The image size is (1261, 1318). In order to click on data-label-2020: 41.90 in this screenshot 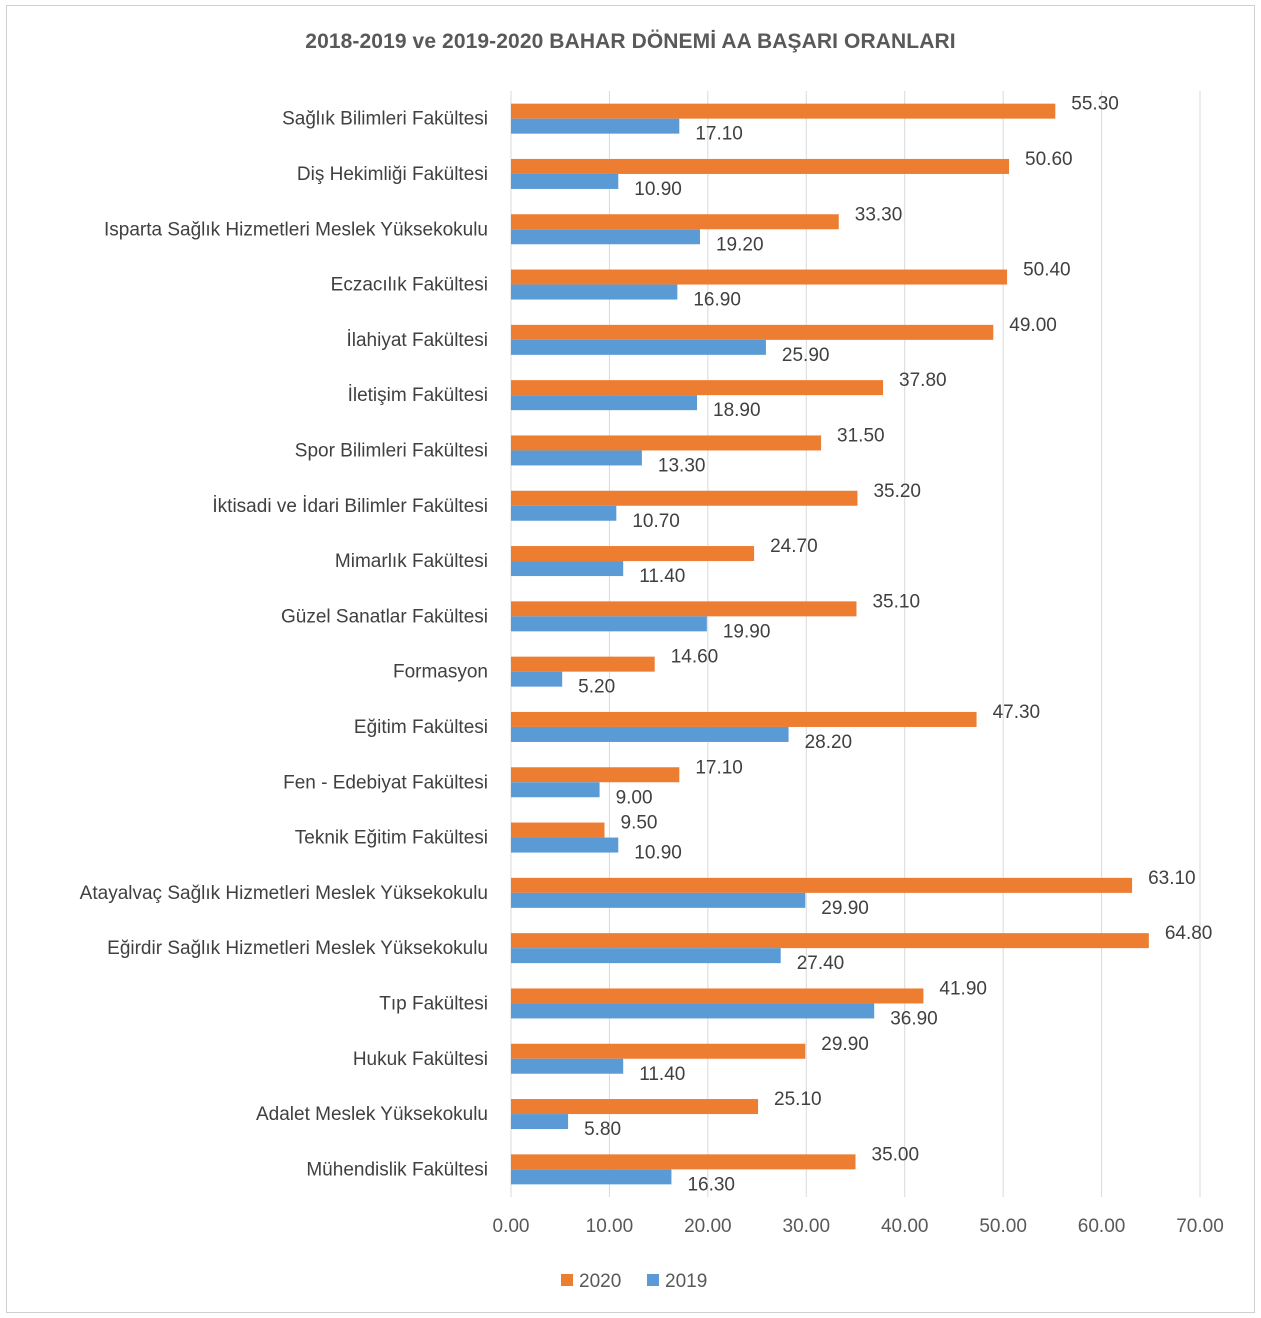, I will do `click(963, 988)`.